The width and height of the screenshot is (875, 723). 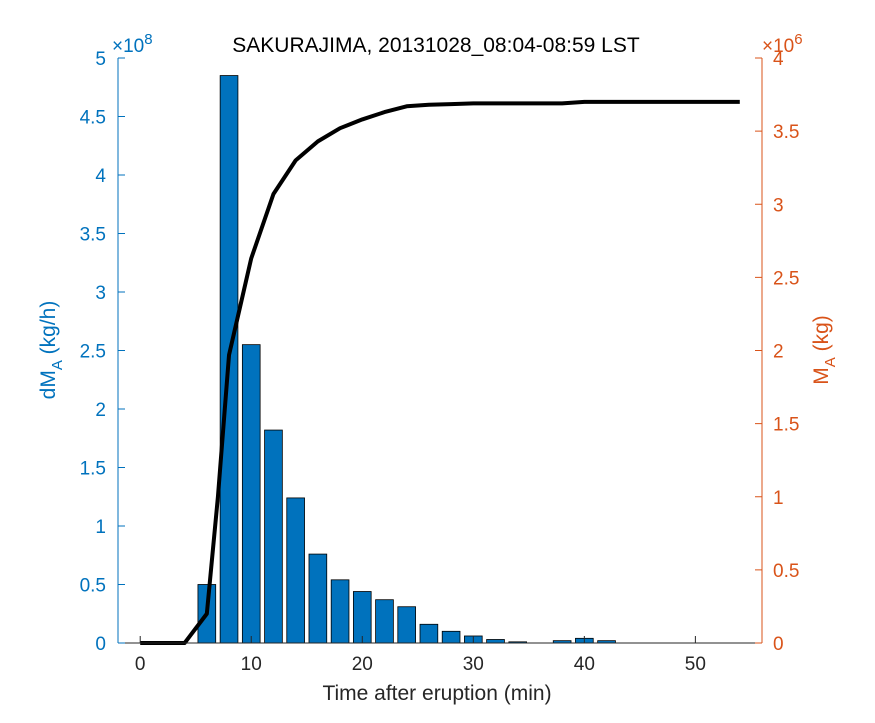 I want to click on x-tick-label: 10, so click(x=251, y=664).